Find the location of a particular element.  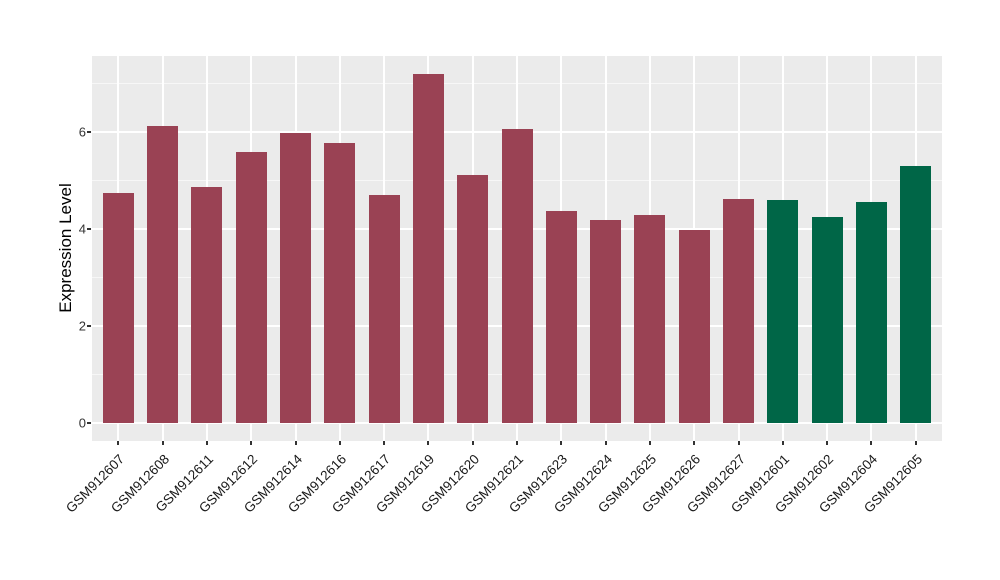

bar-GSM912614 is located at coordinates (295, 277).